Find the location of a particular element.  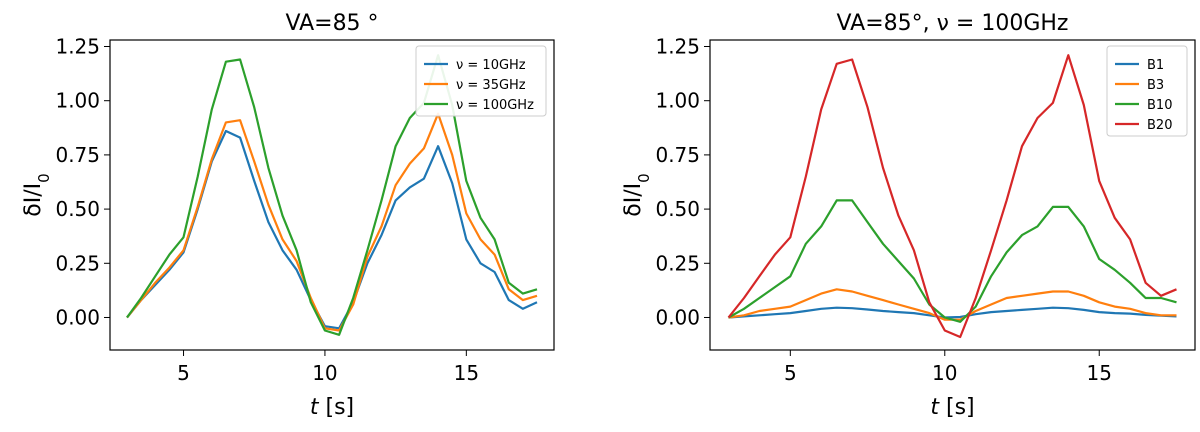

chart-title: VA=85 ° is located at coordinates (331, 23).